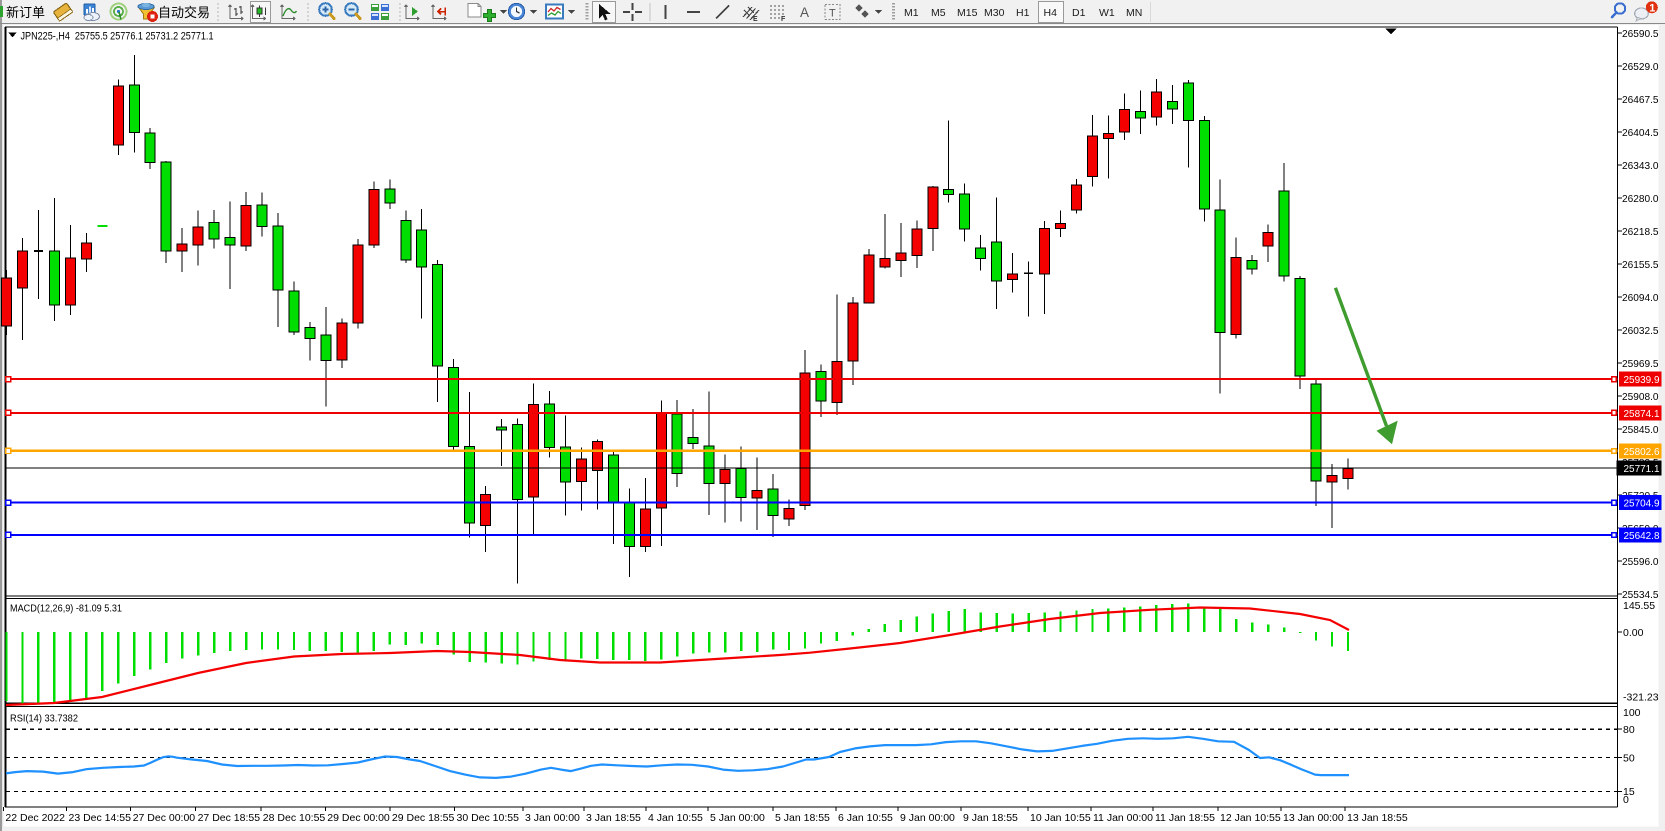  What do you see at coordinates (1642, 380) in the screenshot?
I see `svg-text: 25939.9` at bounding box center [1642, 380].